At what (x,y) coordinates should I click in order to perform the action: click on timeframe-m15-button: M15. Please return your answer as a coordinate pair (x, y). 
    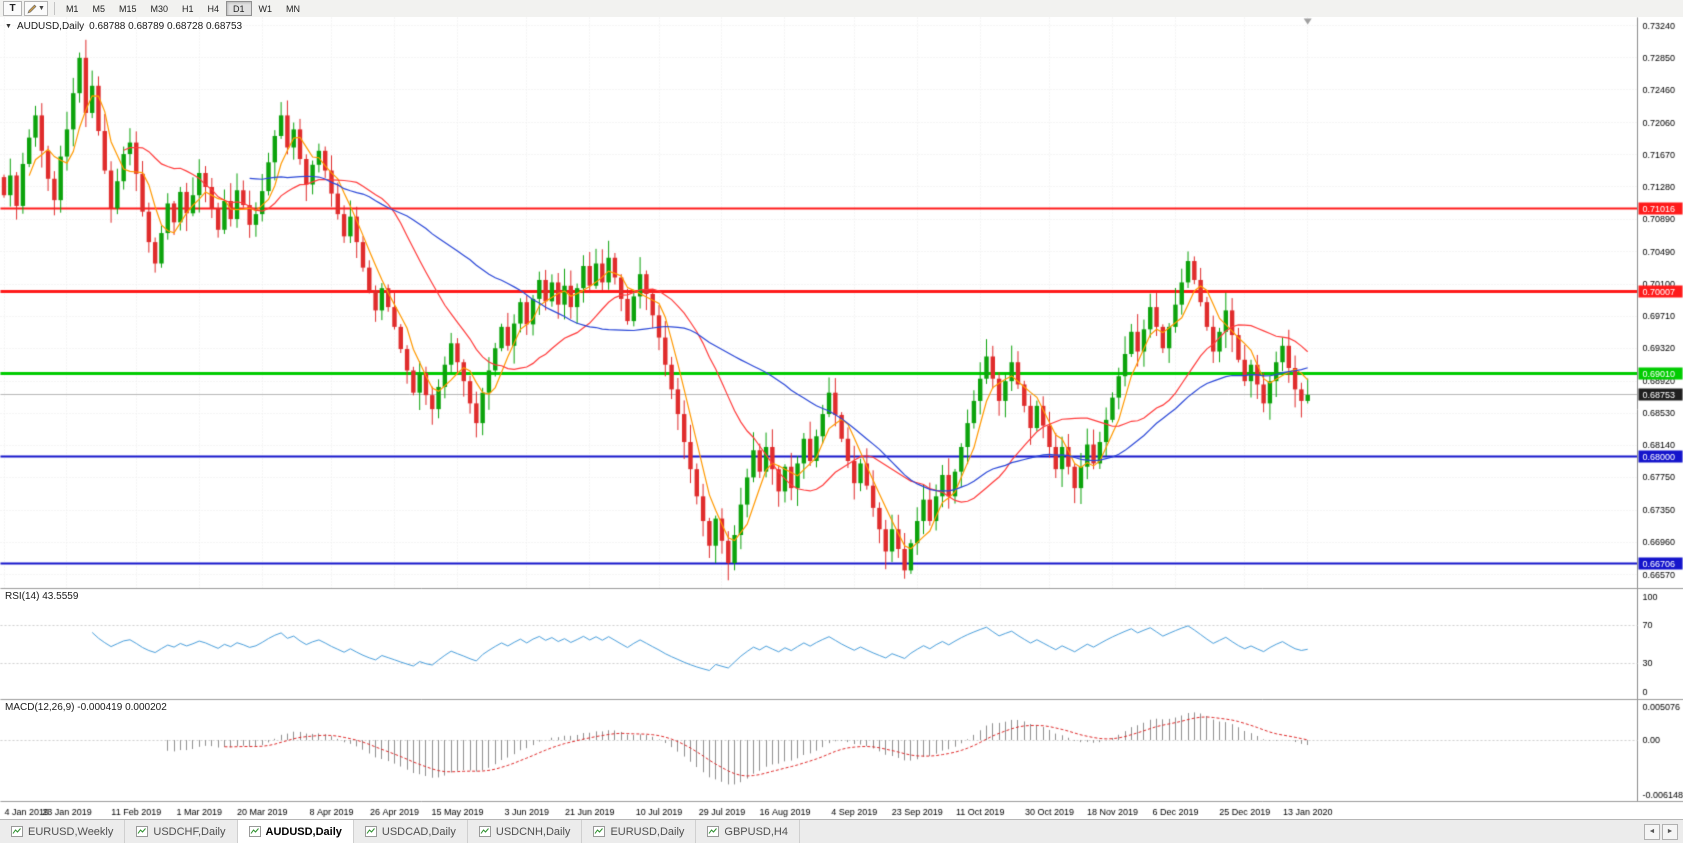
    Looking at the image, I should click on (128, 8).